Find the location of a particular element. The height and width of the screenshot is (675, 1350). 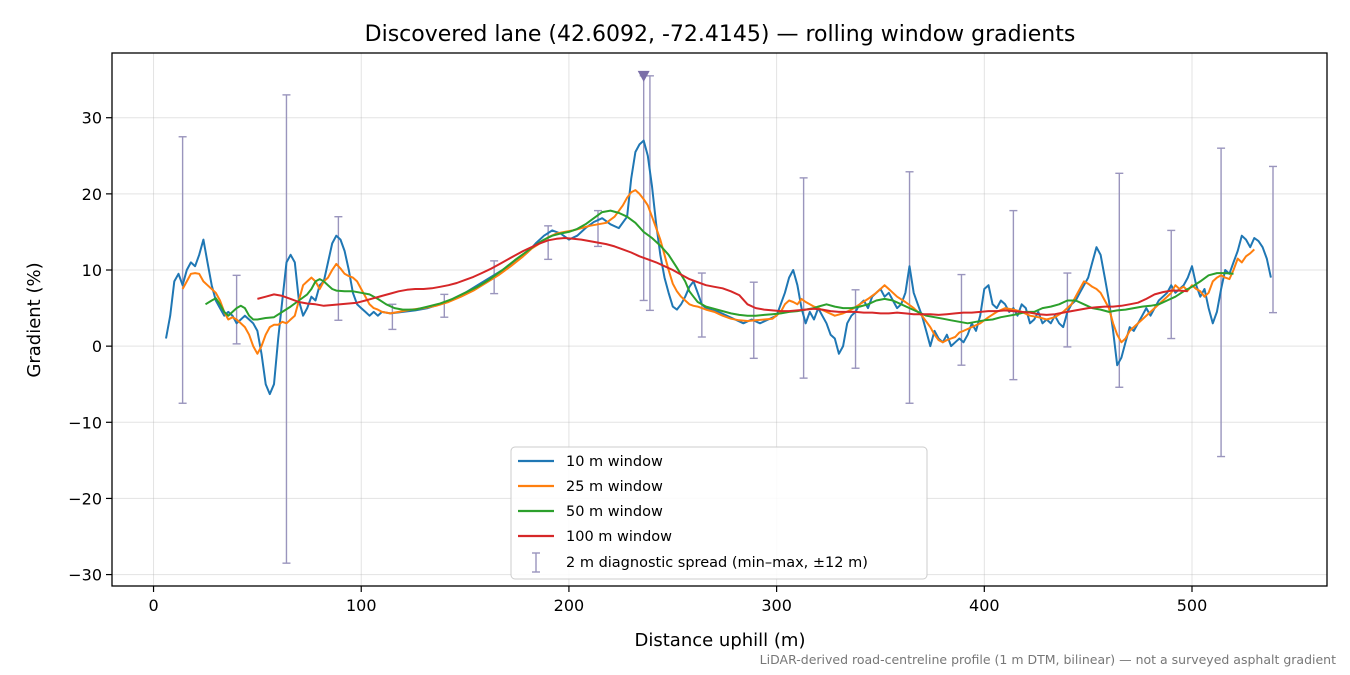

series-line-100m is located at coordinates (722, 276).